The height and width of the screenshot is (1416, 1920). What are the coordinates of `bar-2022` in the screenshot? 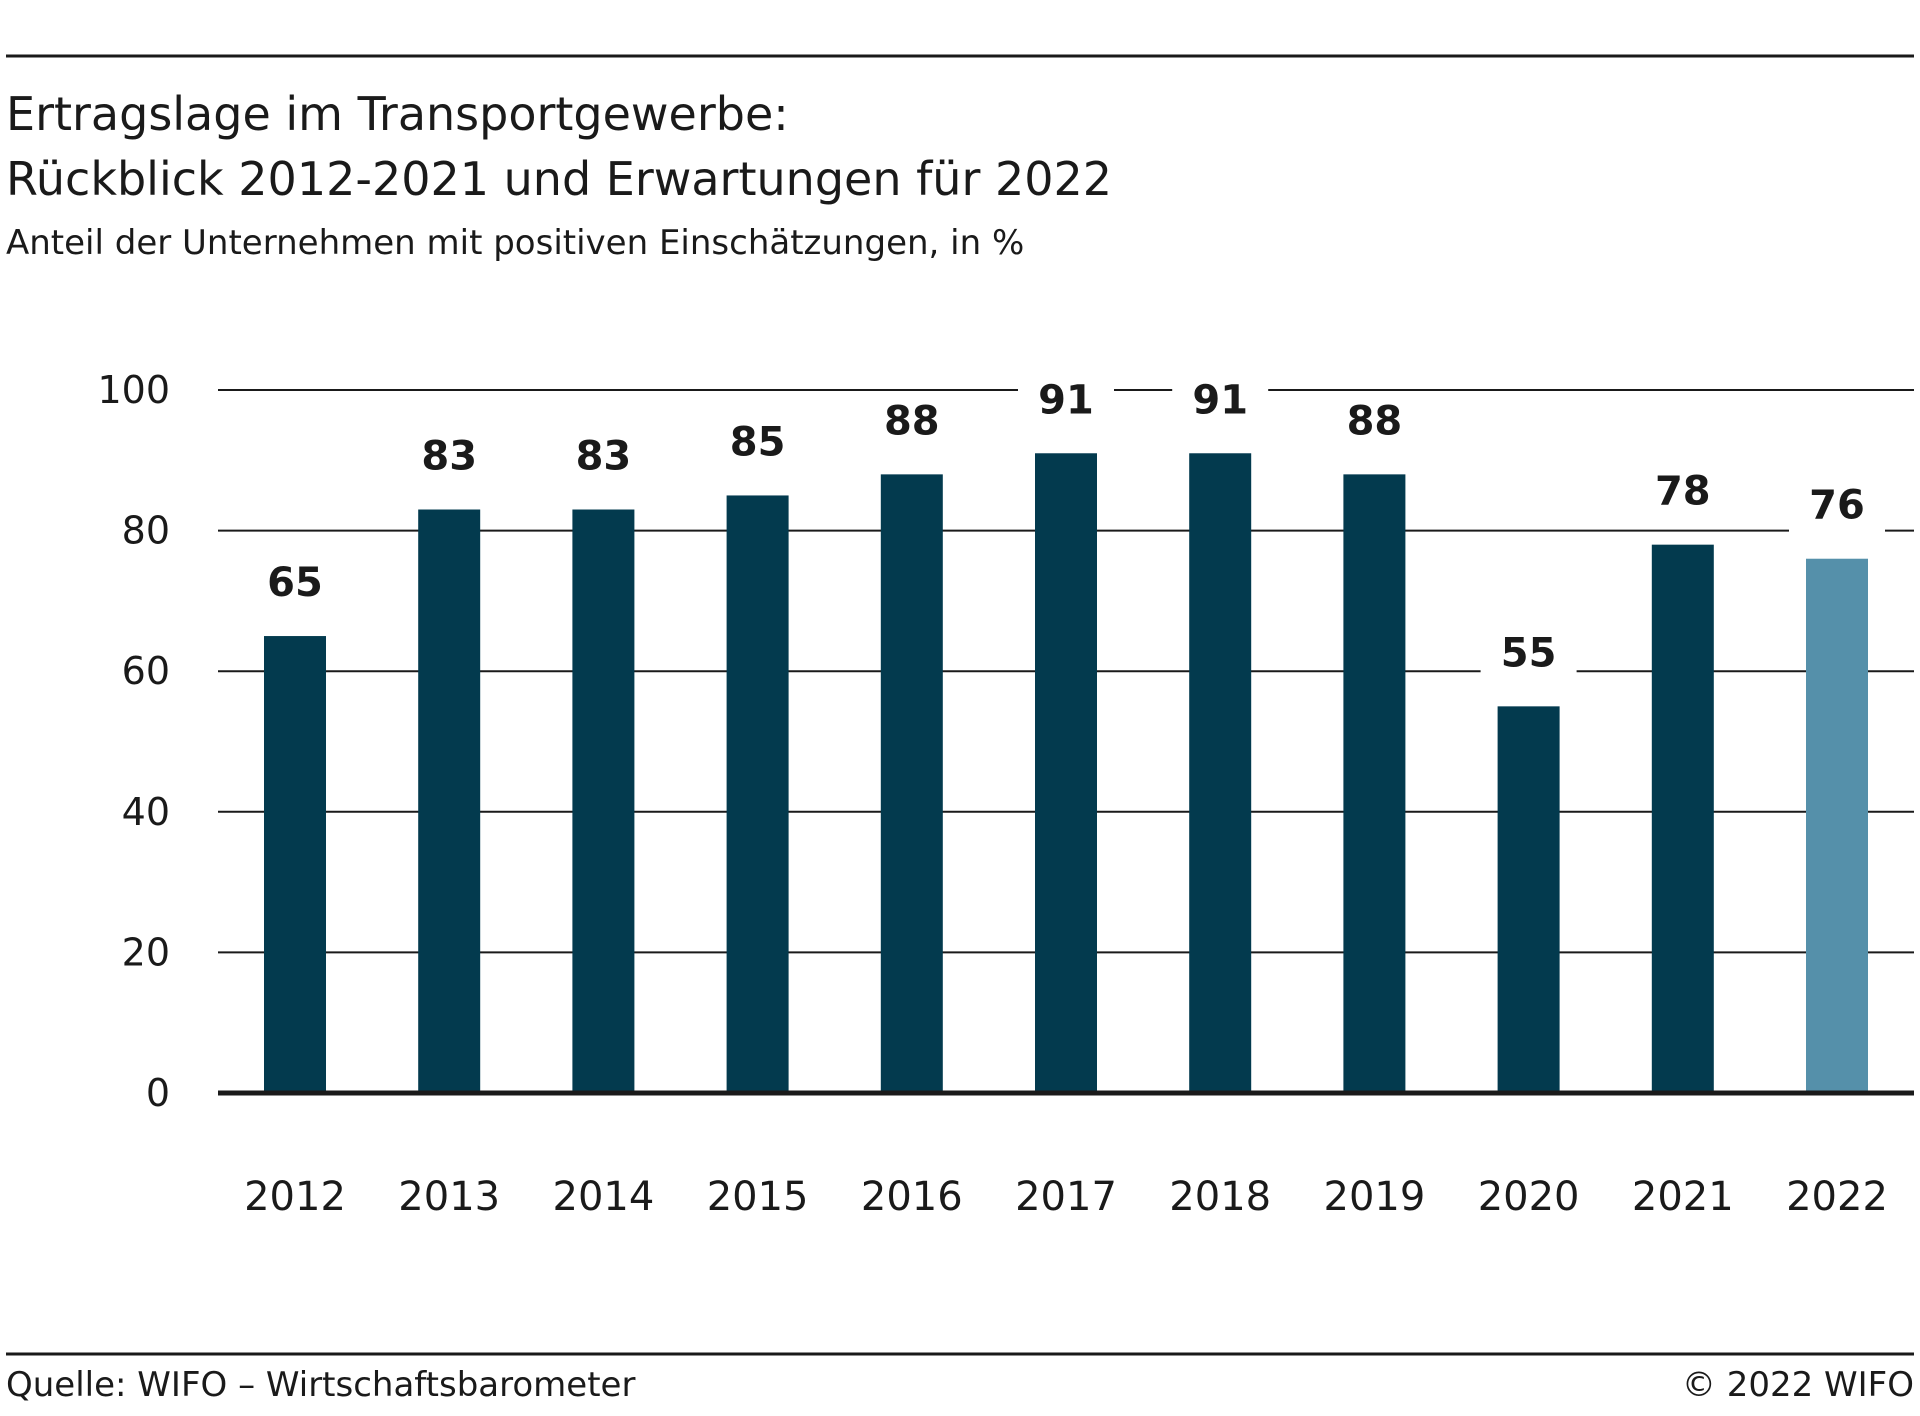 It's located at (1837, 825).